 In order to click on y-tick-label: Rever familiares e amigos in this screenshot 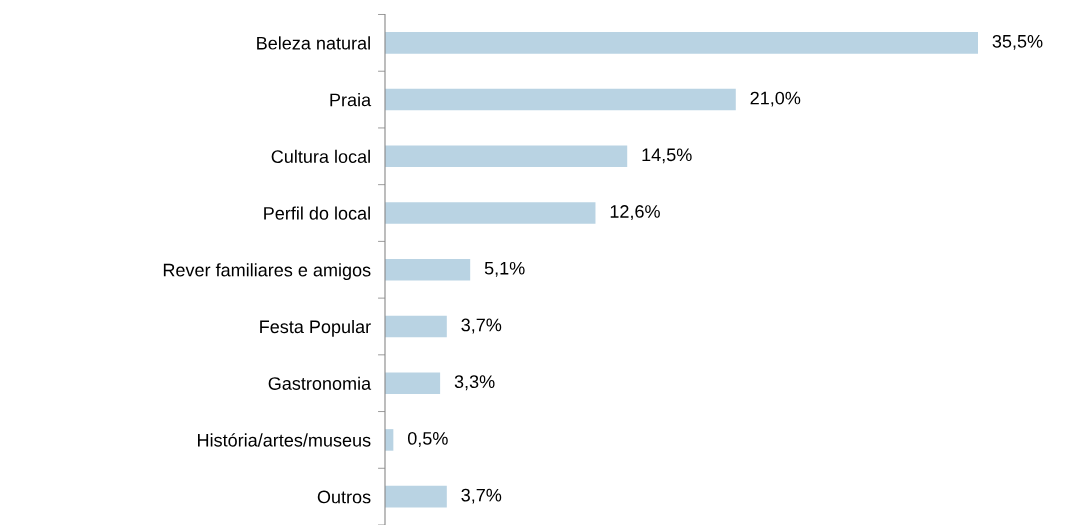, I will do `click(267, 272)`.